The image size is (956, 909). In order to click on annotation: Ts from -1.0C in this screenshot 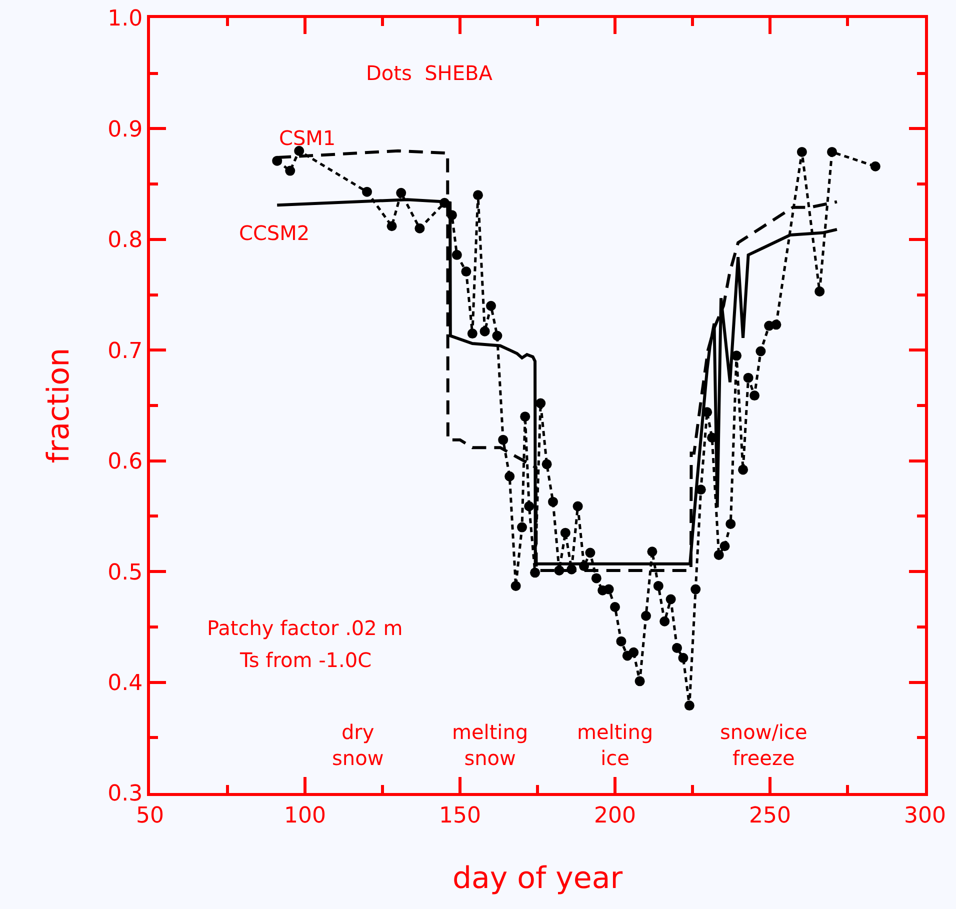, I will do `click(305, 660)`.